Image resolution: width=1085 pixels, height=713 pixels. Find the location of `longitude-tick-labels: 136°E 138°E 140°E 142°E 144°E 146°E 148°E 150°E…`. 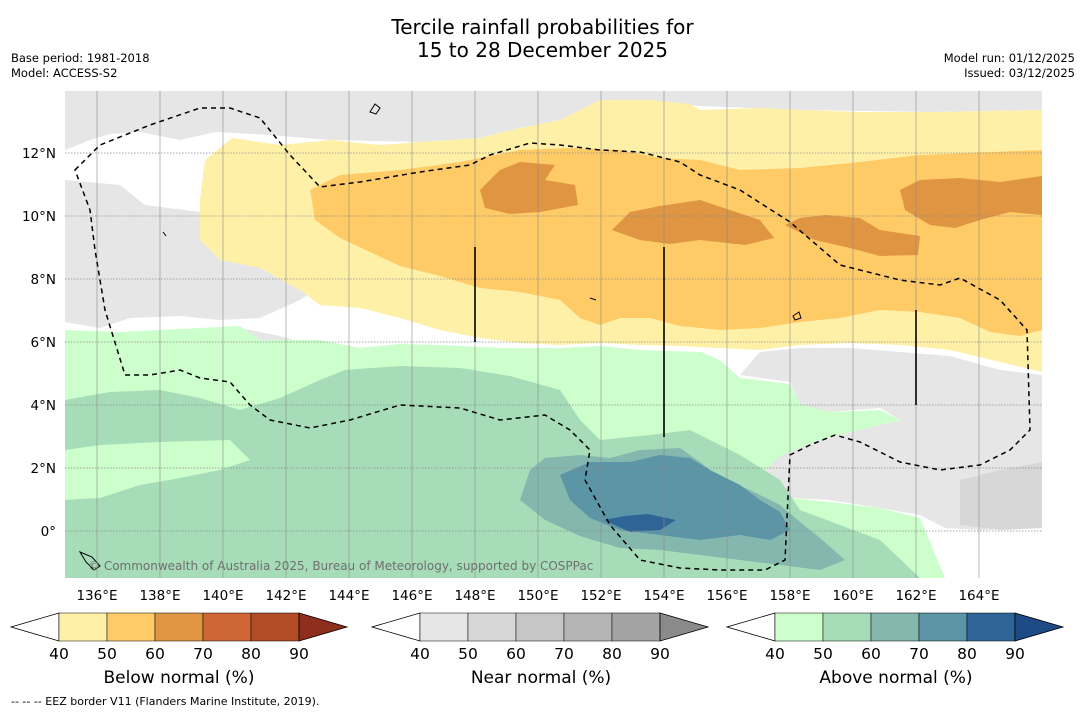

longitude-tick-labels: 136°E 138°E 140°E 142°E 144°E 146°E 148°E 150°E… is located at coordinates (537, 596).